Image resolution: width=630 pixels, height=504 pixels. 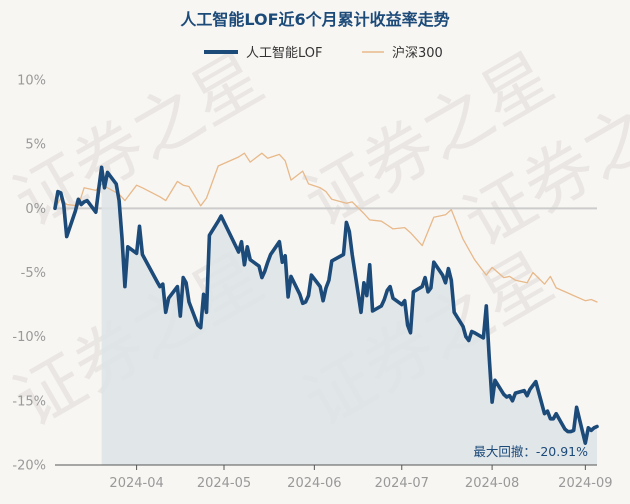 What do you see at coordinates (136, 483) in the screenshot?
I see `x-tick-label: 2024-04` at bounding box center [136, 483].